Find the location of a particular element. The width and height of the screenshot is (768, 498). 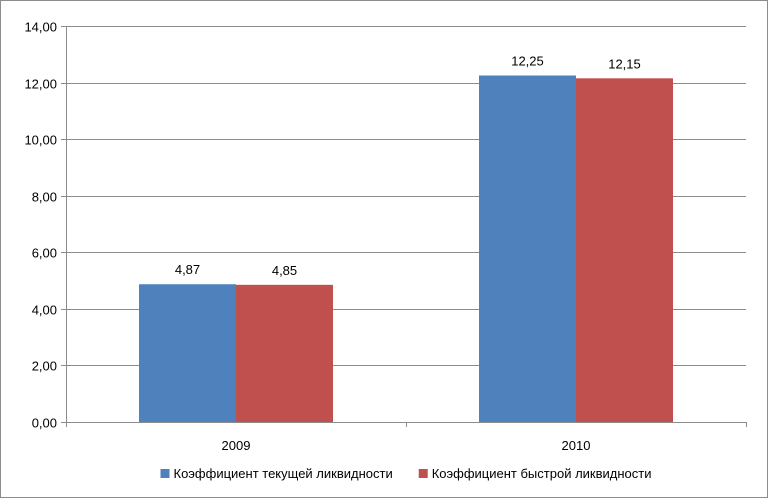

legend-label: Коэффициент текущей ликвидности is located at coordinates (283, 473).